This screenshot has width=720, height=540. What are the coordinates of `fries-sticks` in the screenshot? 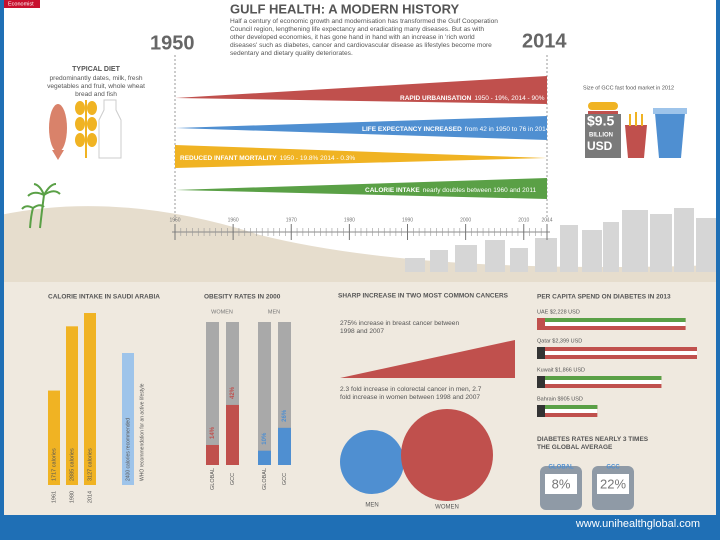 It's located at (636, 119).